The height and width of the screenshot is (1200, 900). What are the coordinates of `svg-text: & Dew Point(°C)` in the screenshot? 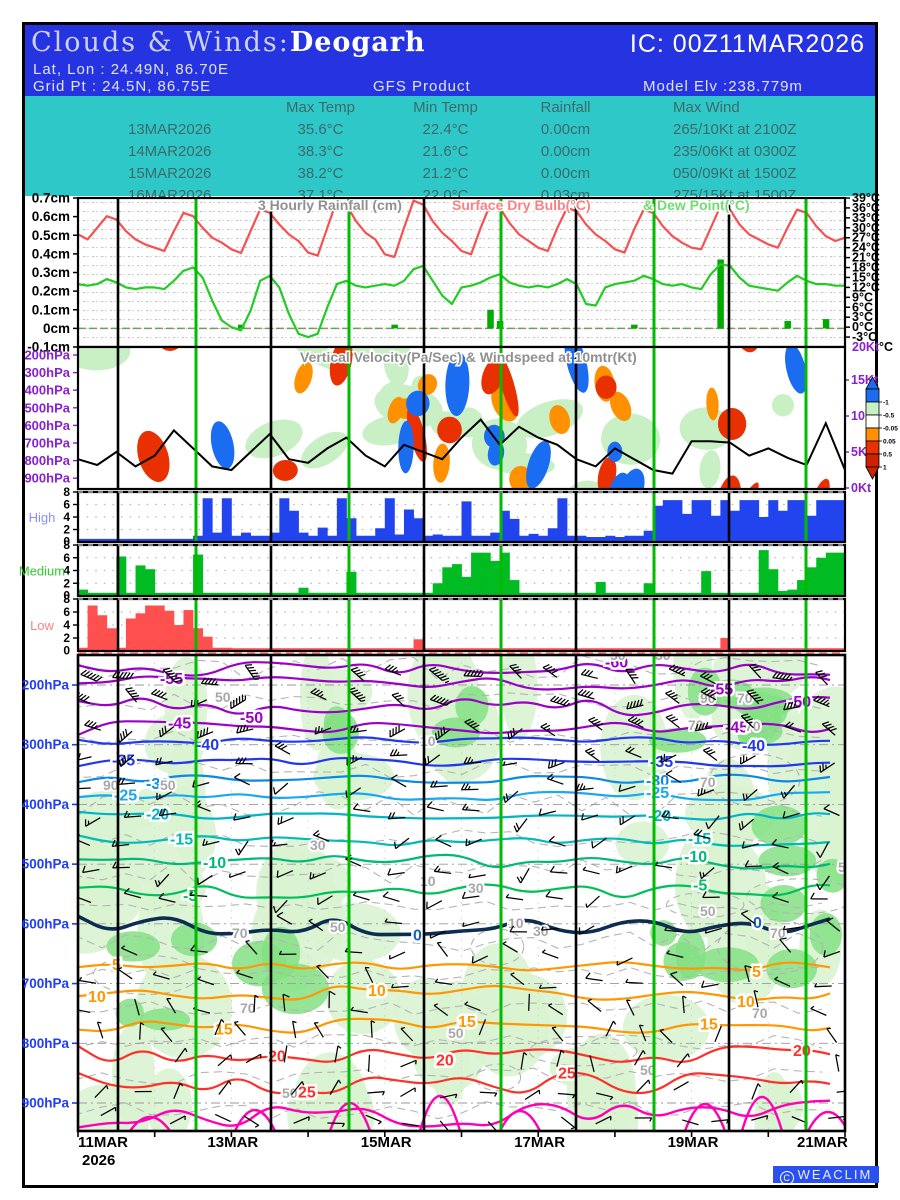 It's located at (696, 205).